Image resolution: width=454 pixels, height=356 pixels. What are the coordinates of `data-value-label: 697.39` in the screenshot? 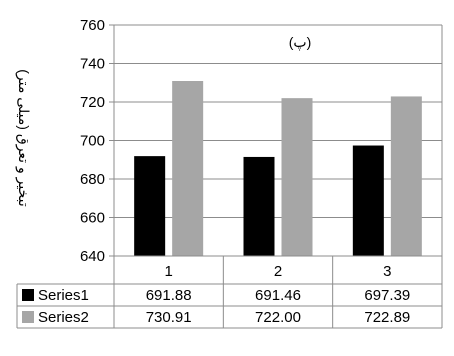 It's located at (387, 295).